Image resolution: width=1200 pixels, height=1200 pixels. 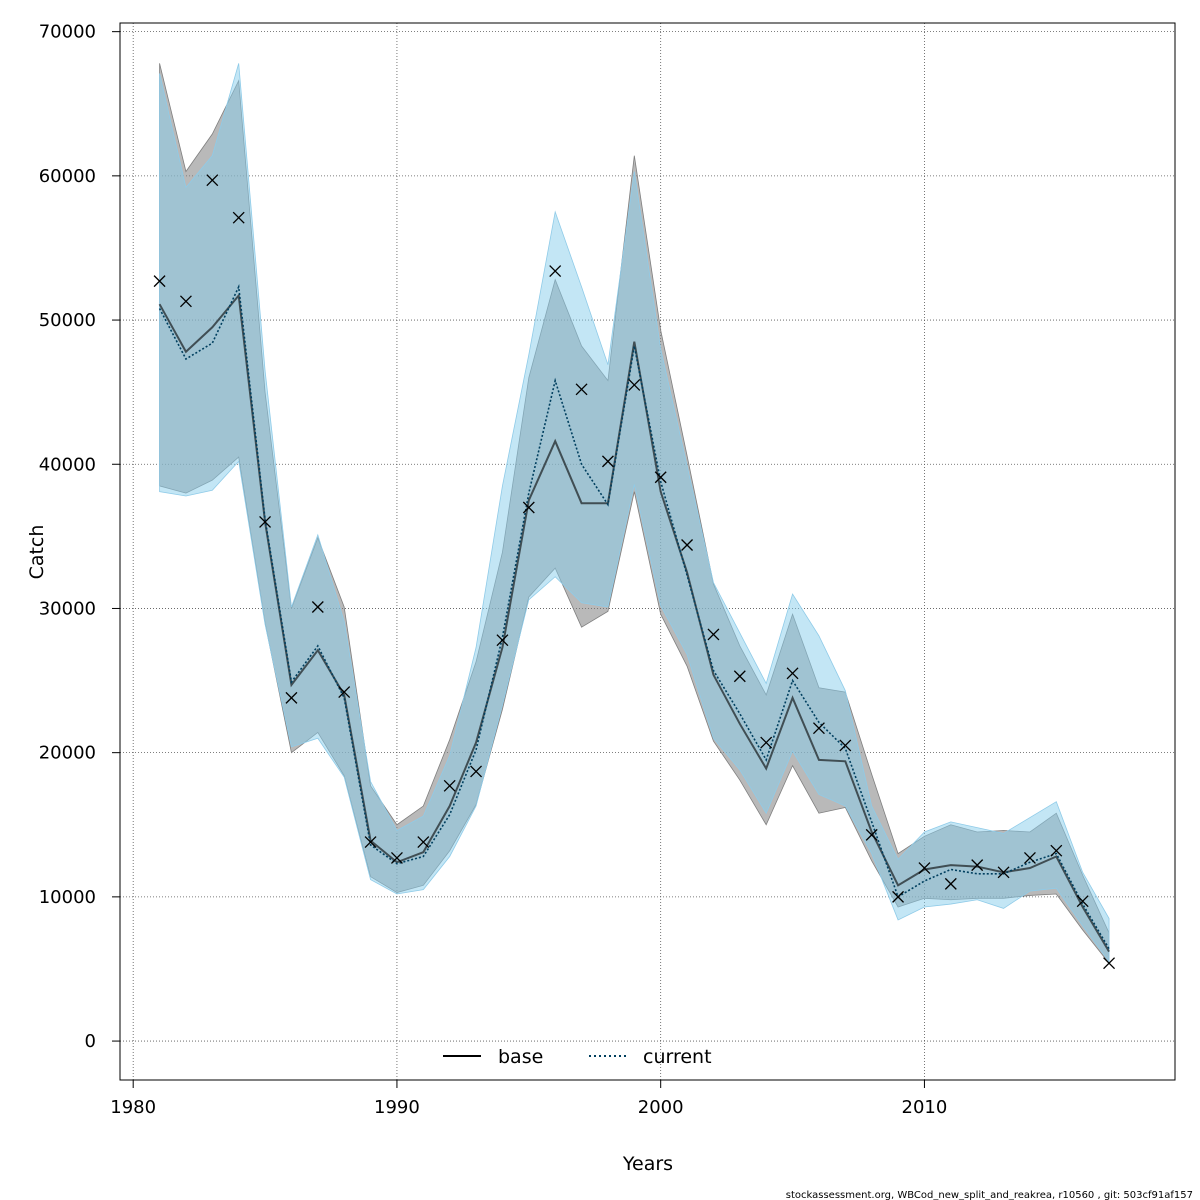 What do you see at coordinates (925, 1107) in the screenshot?
I see `x-tick-label: 2010` at bounding box center [925, 1107].